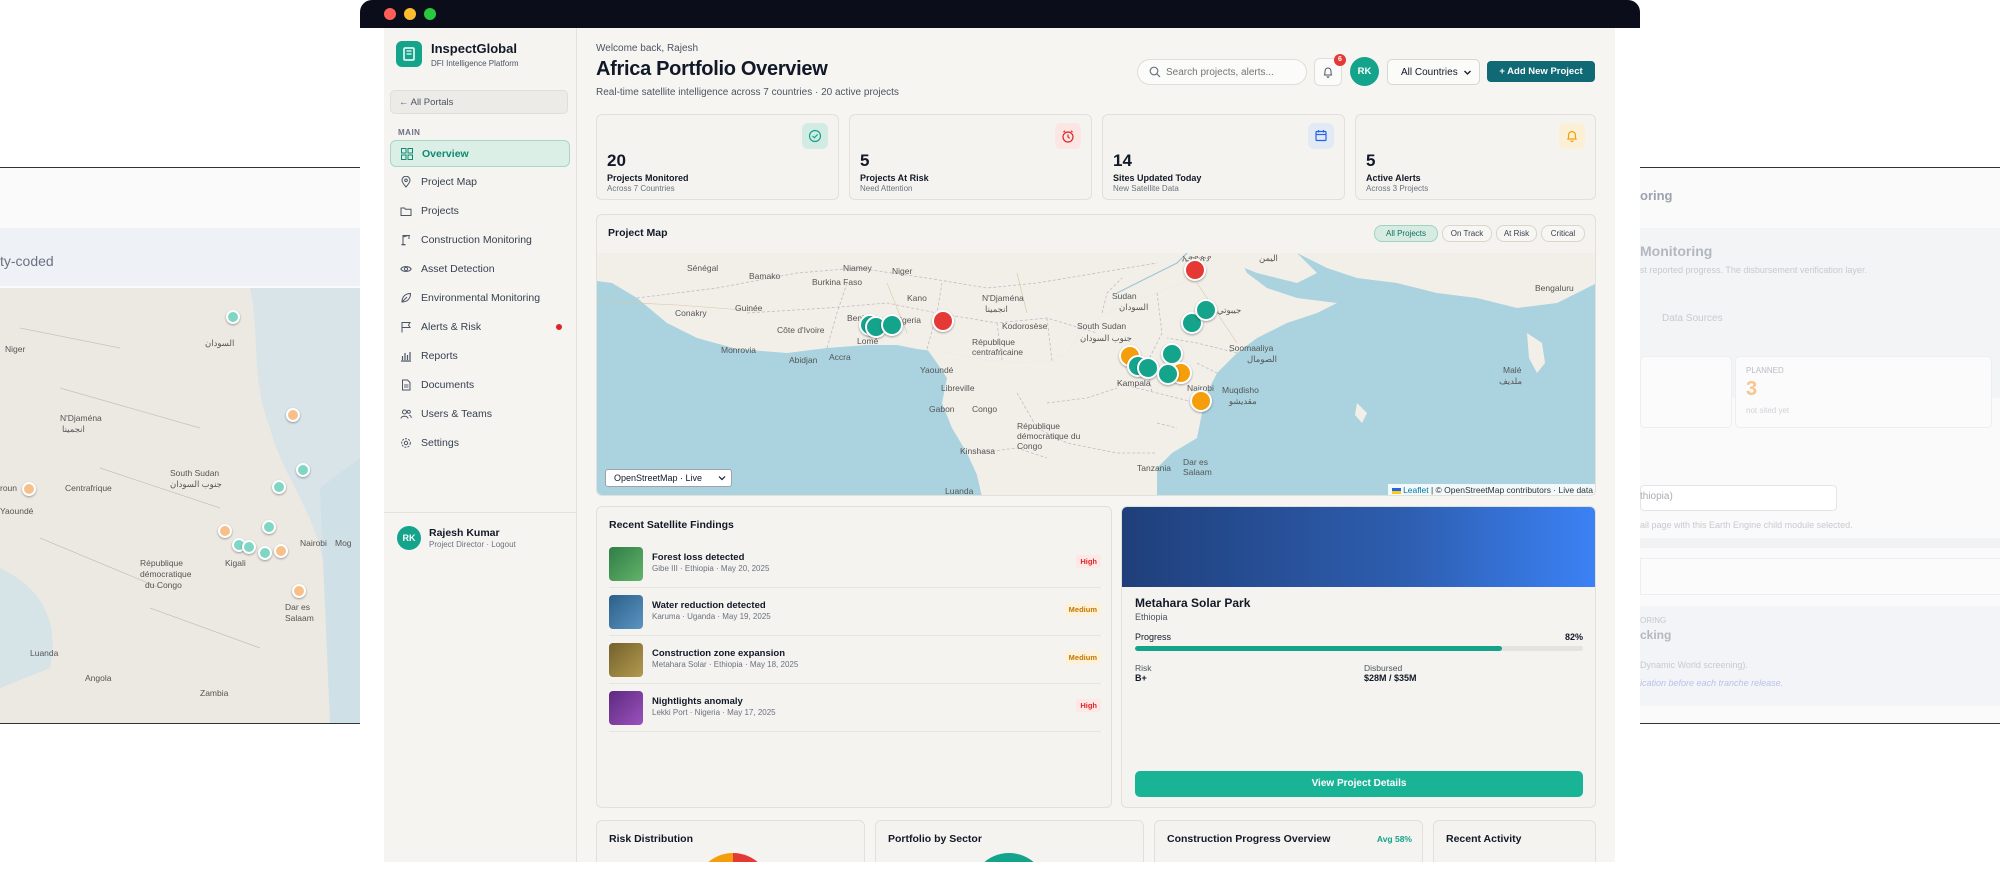 This screenshot has height=890, width=2000. What do you see at coordinates (1364, 71) in the screenshot?
I see `header-avatar: RK` at bounding box center [1364, 71].